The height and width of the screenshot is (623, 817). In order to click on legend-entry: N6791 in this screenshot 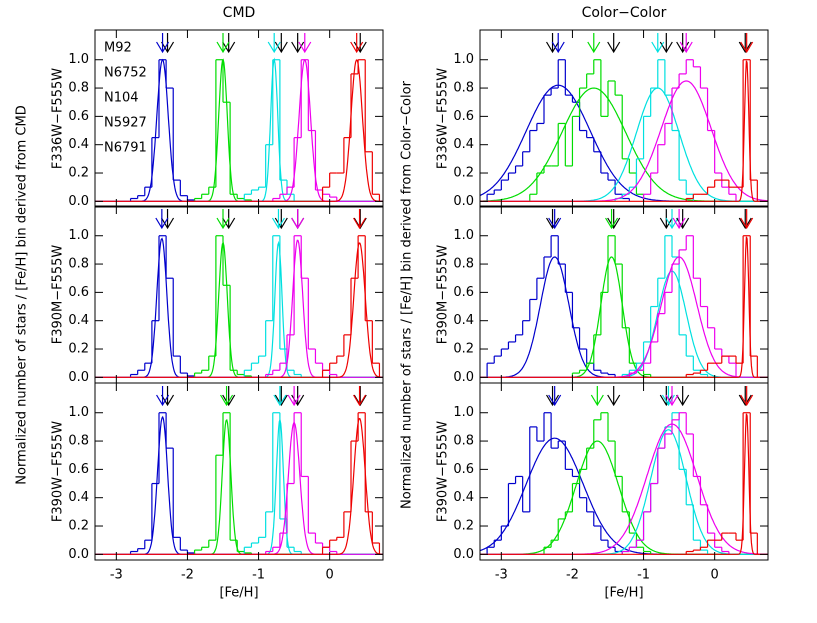, I will do `click(125, 148)`.